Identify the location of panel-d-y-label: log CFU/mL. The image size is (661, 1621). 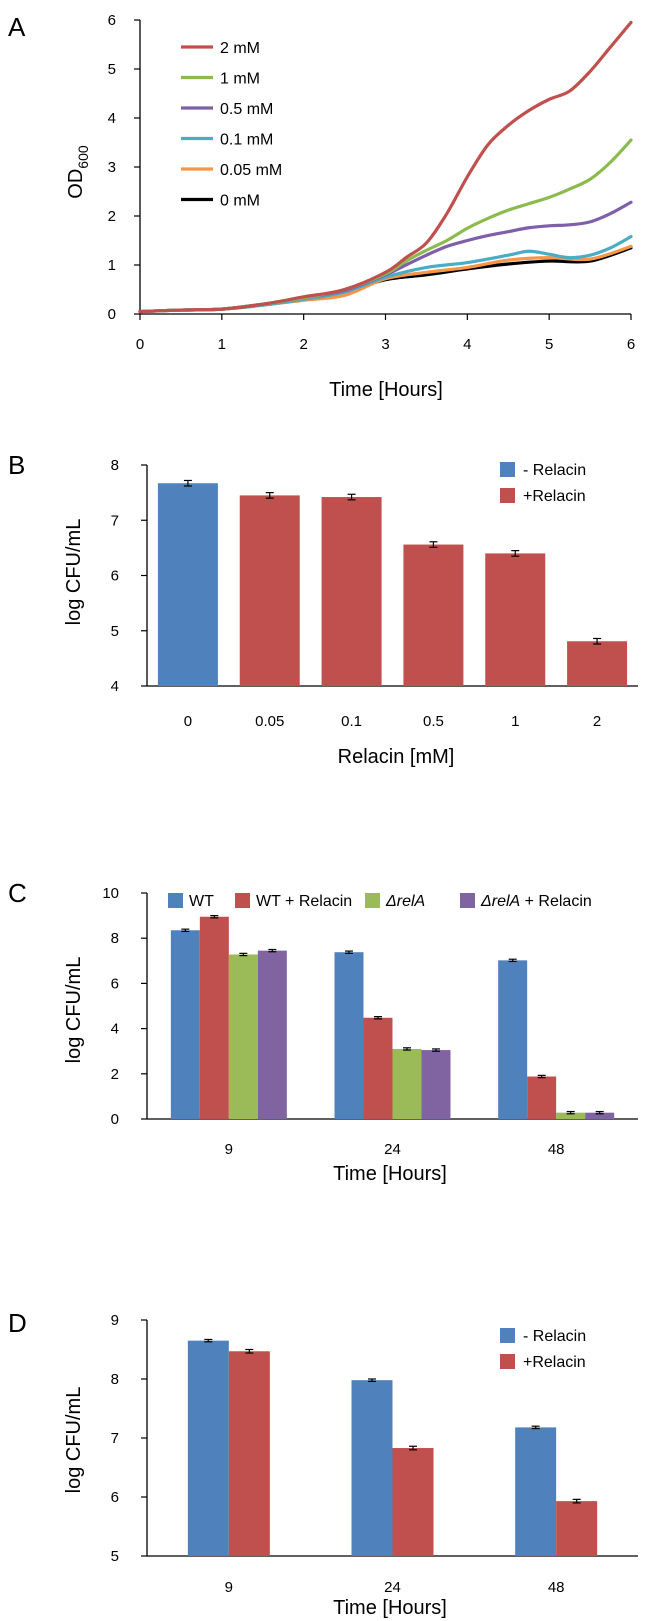
(74, 1440).